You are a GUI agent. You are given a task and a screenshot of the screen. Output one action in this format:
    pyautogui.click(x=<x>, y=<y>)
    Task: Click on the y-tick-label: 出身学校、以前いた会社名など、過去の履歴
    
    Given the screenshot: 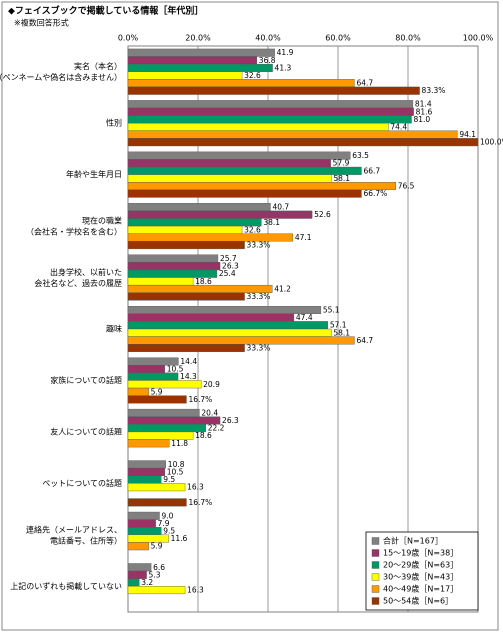 What is the action you would take?
    pyautogui.click(x=78, y=277)
    